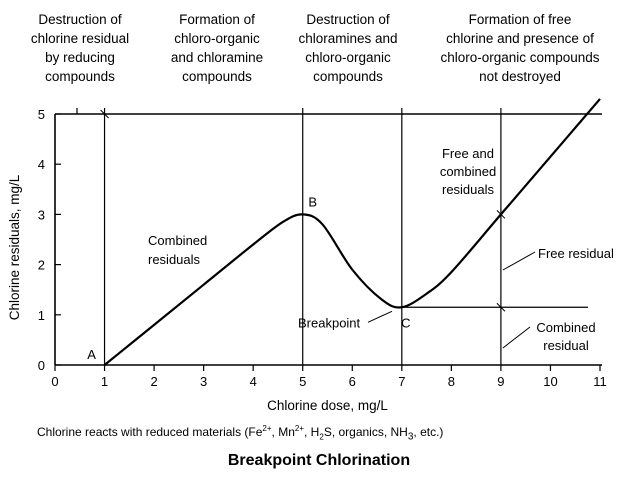 The width and height of the screenshot is (638, 479). What do you see at coordinates (600, 381) in the screenshot?
I see `x-tick-label-11: 11` at bounding box center [600, 381].